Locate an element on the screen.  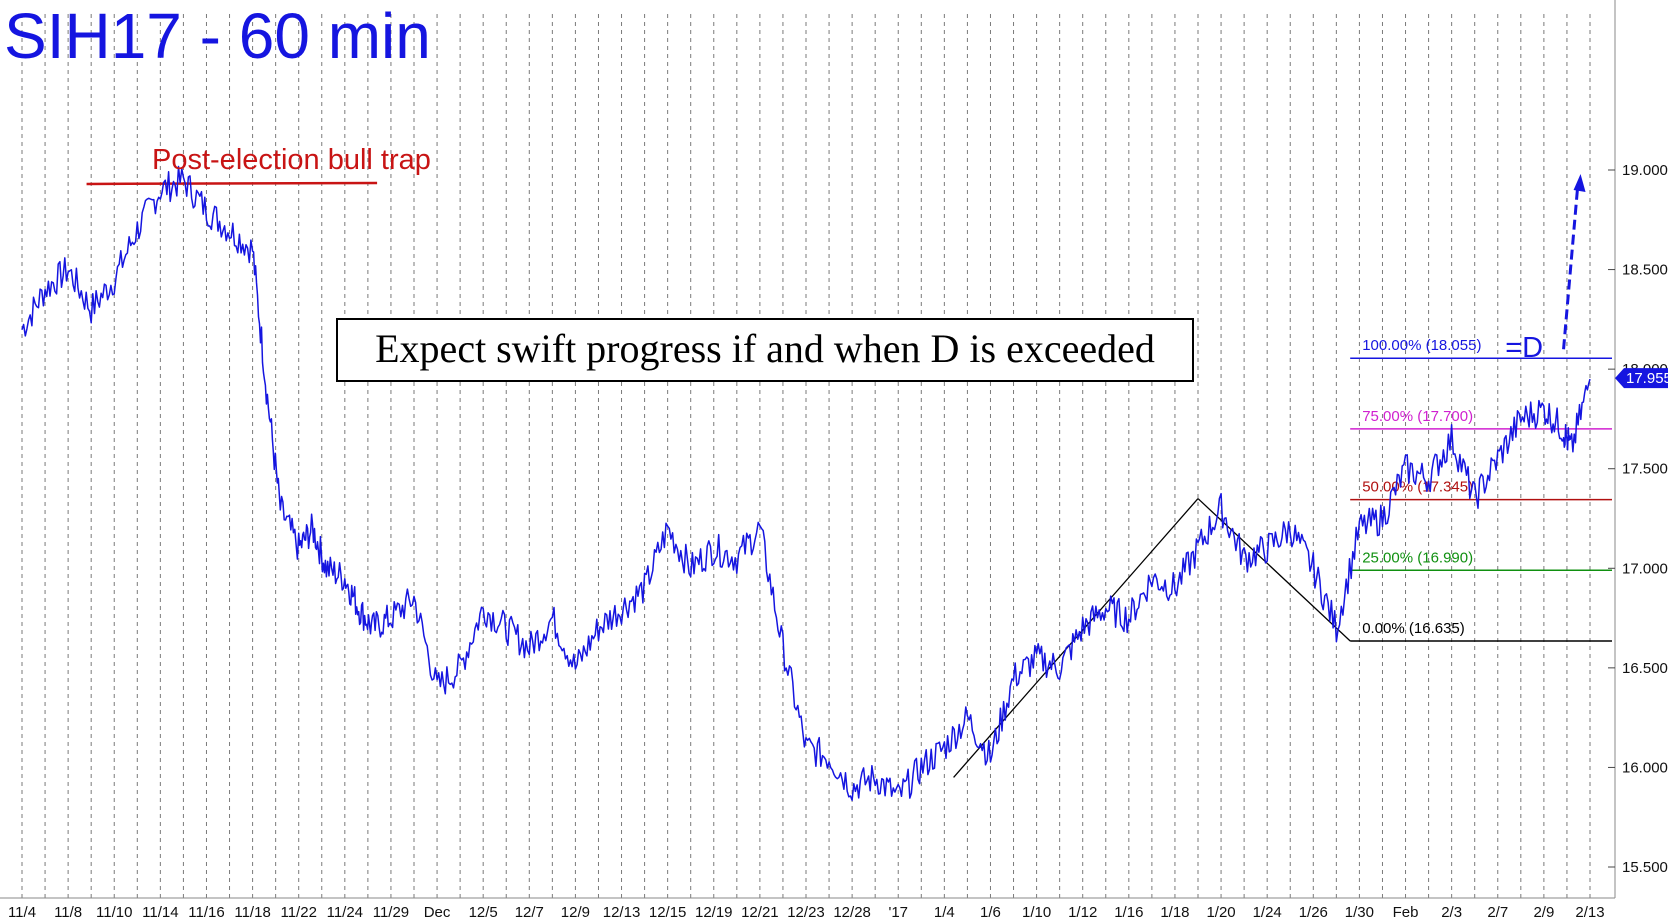
x-tick-label: 1/20 is located at coordinates (1220, 912).